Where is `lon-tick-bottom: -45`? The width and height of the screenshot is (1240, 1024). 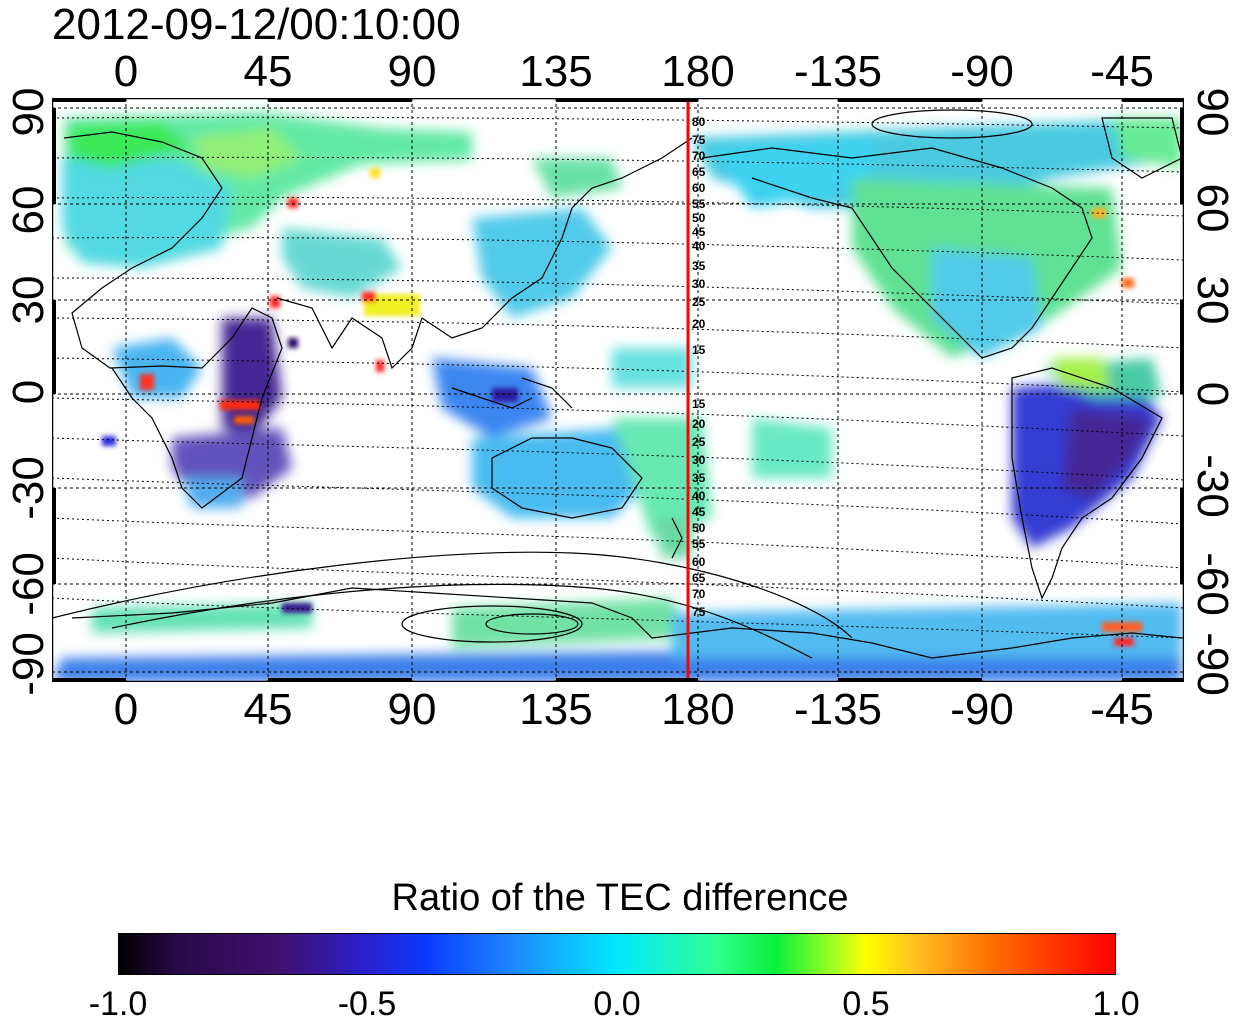
lon-tick-bottom: -45 is located at coordinates (1122, 709).